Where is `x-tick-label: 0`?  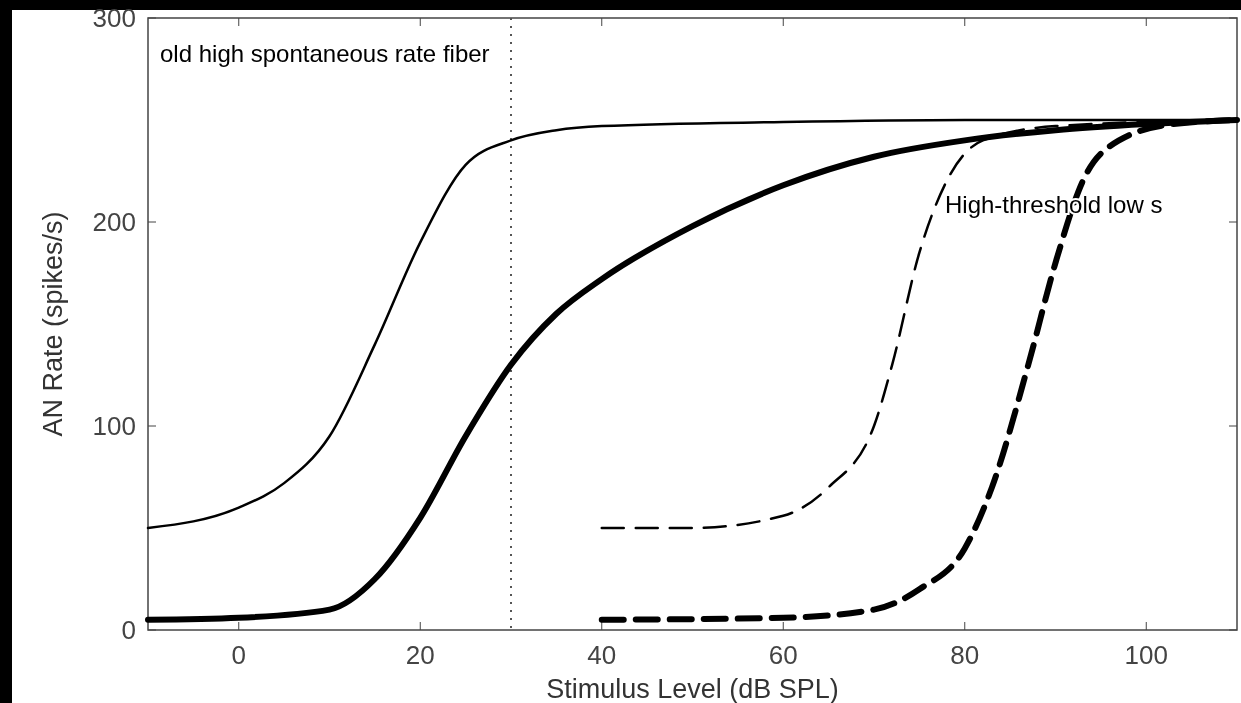
x-tick-label: 0 is located at coordinates (238, 655).